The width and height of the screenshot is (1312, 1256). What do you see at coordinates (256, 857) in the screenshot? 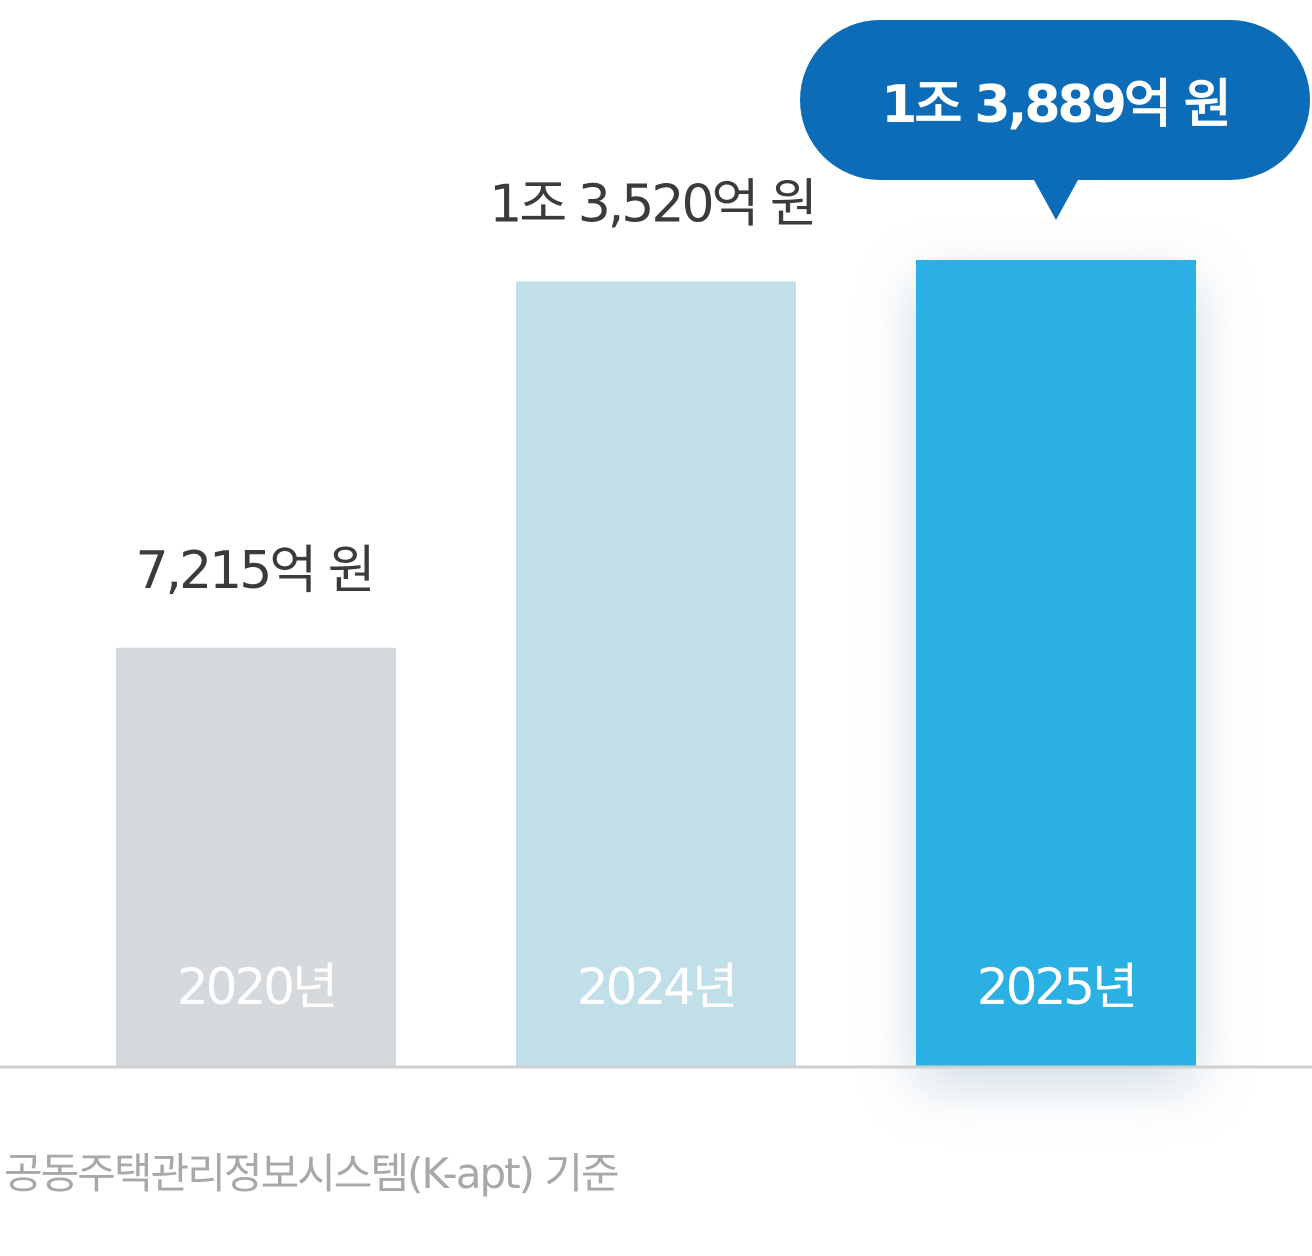
I see `bar-2020년` at bounding box center [256, 857].